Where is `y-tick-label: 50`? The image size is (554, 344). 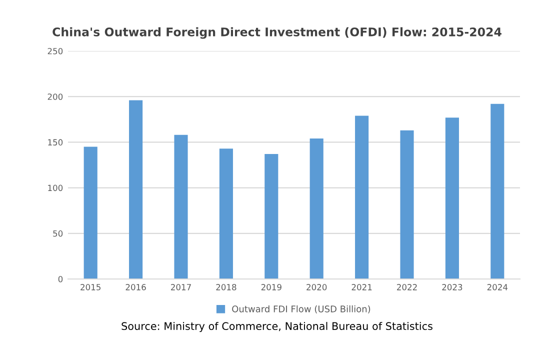 y-tick-label: 50 is located at coordinates (58, 233).